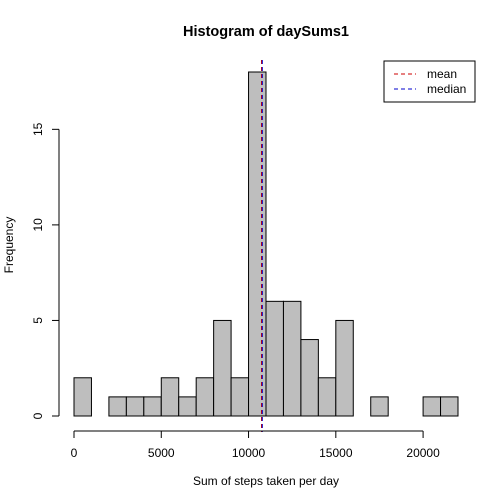  Describe the element at coordinates (38, 320) in the screenshot. I see `y-tick-label: 5` at that location.